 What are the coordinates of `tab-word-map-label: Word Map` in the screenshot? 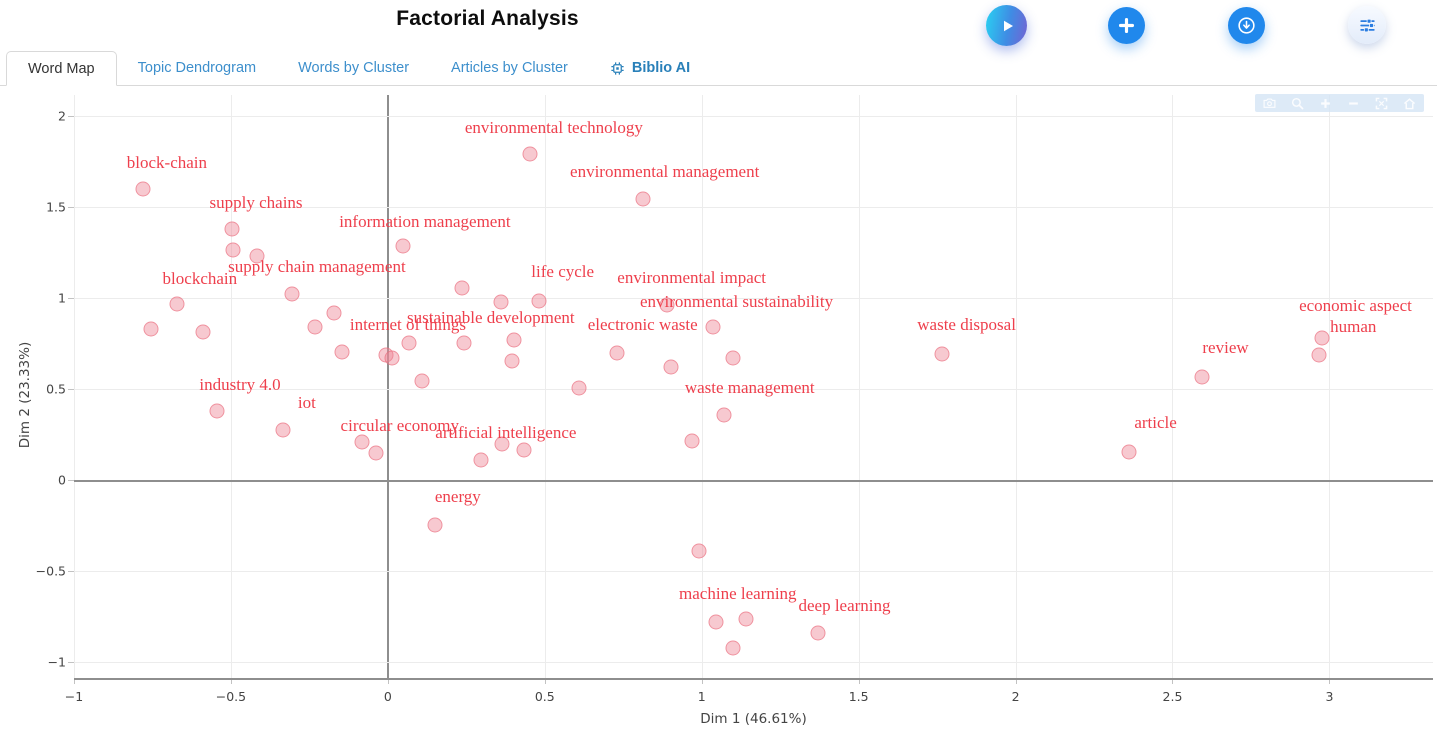 It's located at (61, 68).